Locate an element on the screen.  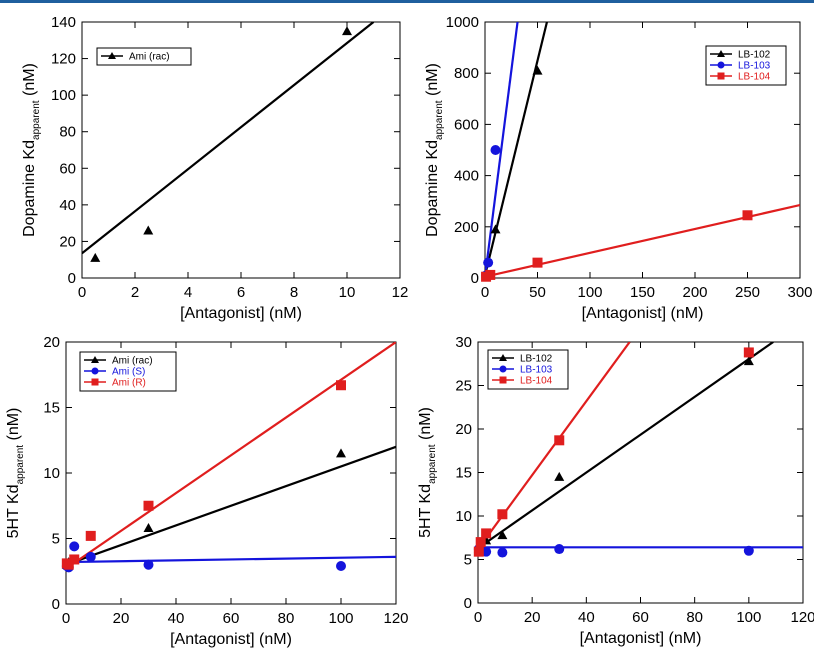
y-tick-label: 100 is located at coordinates (63, 95).